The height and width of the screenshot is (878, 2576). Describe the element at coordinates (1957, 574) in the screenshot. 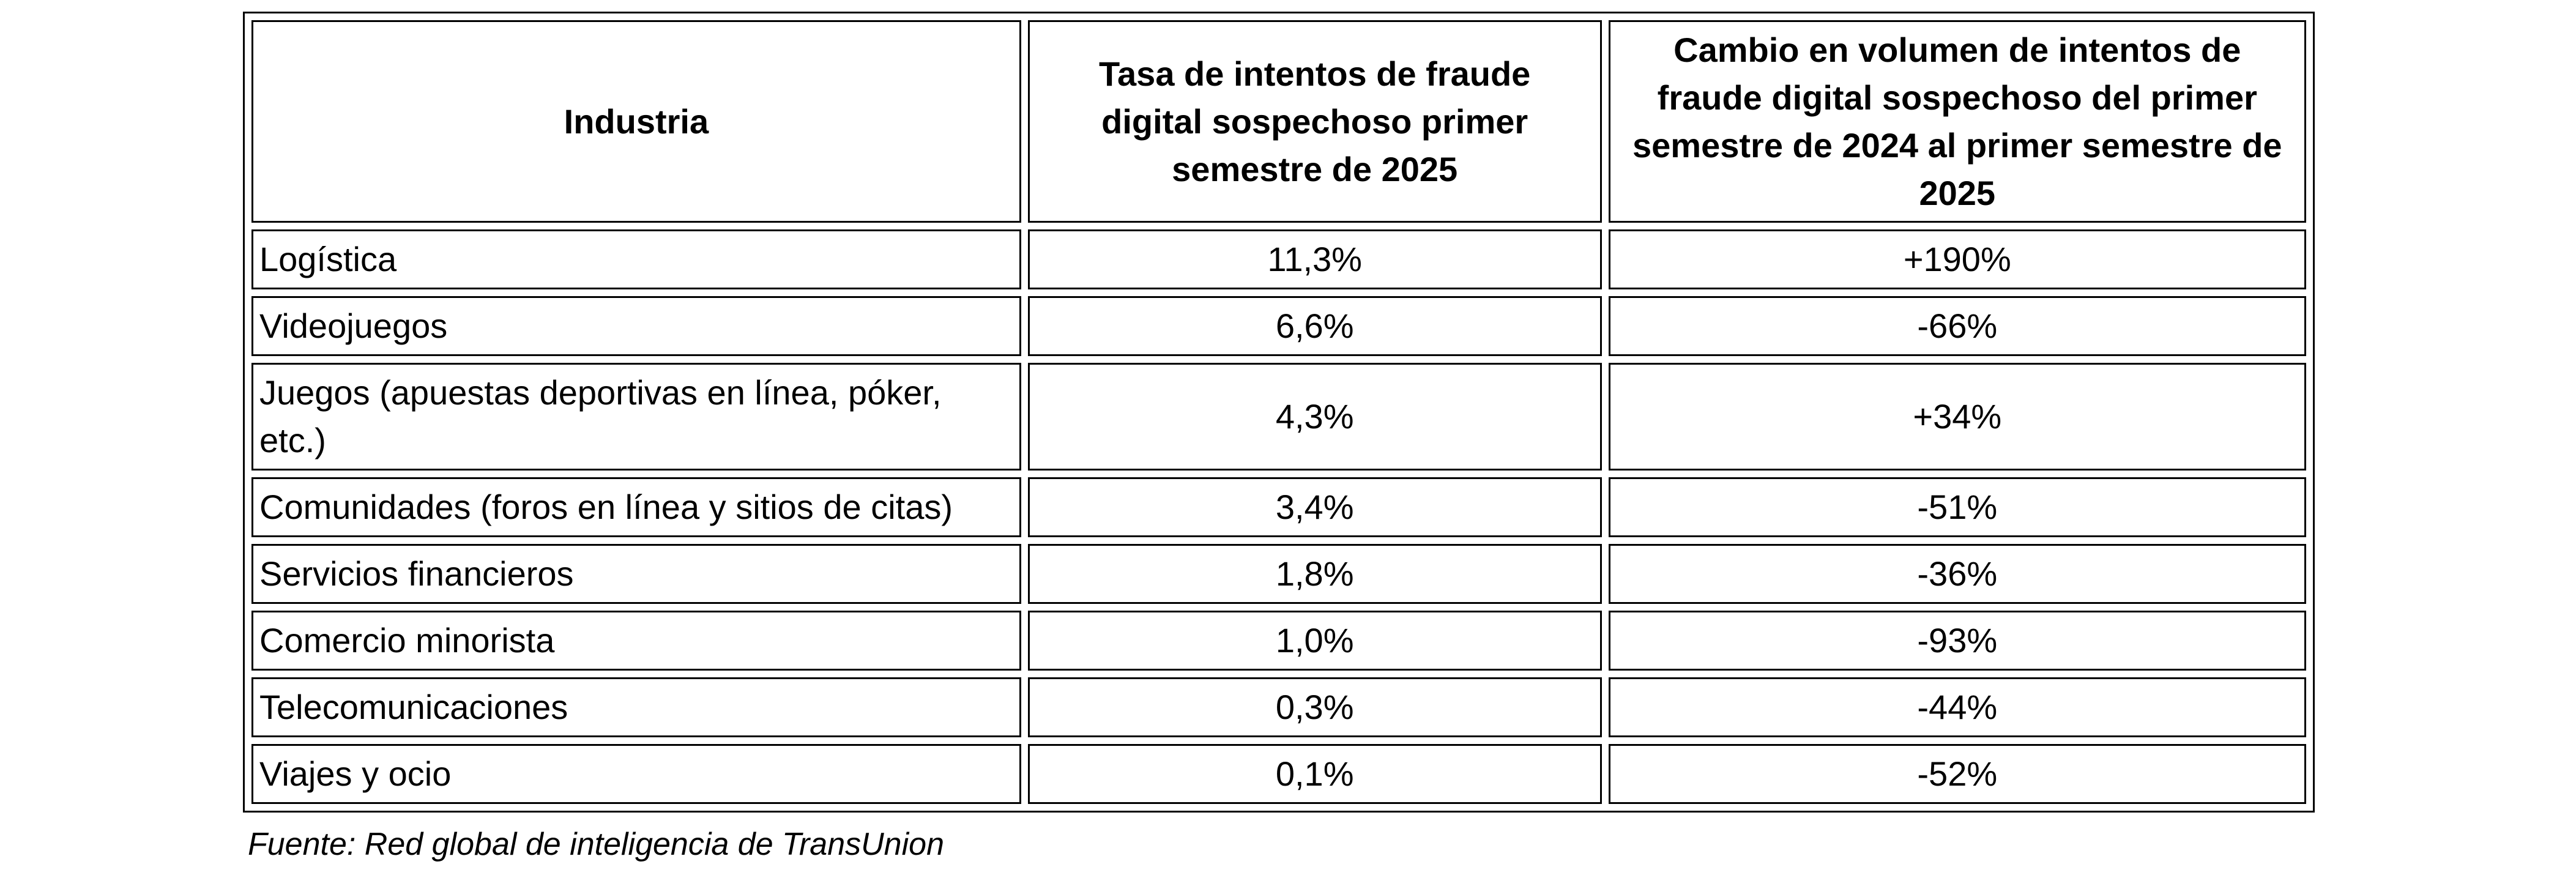

I see `change-cell: -36%` at that location.